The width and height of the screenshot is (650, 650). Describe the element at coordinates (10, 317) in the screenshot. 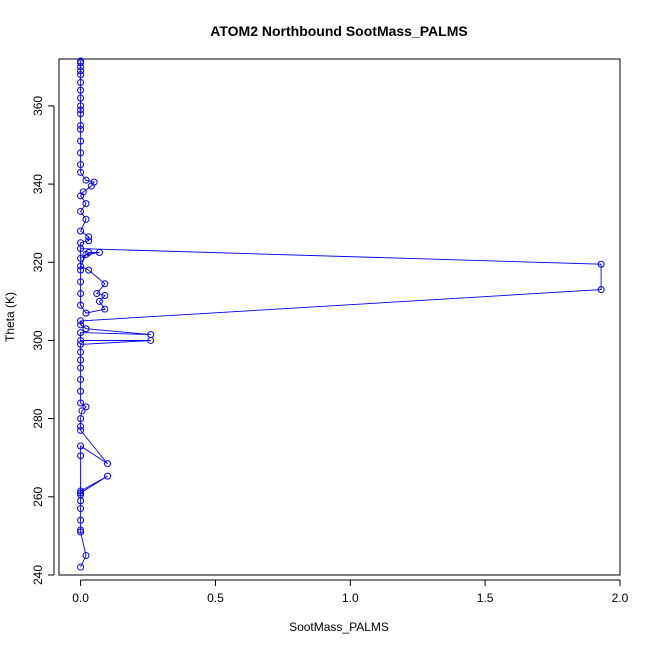

I see `y-axis-label: Theta (K)` at that location.